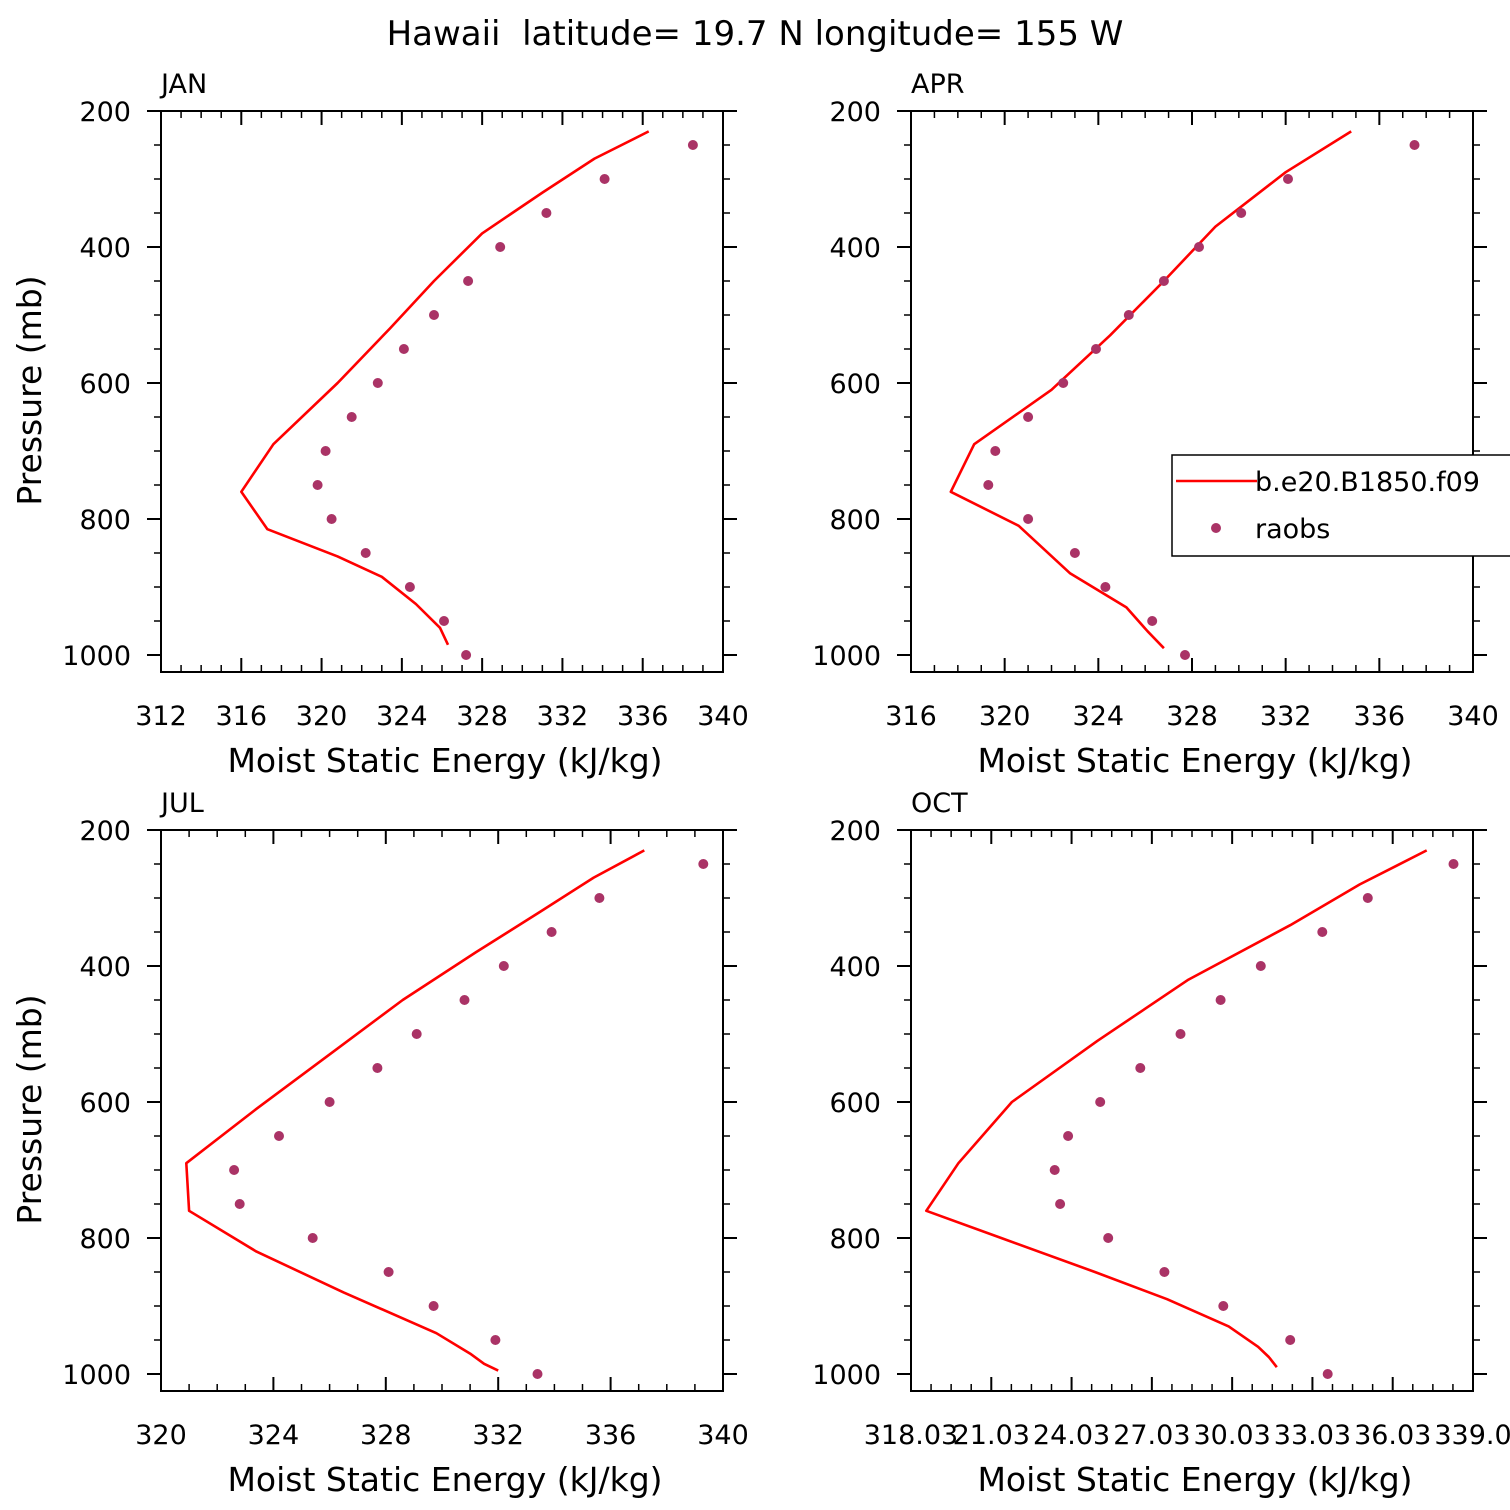 This screenshot has height=1510, width=1510. Describe the element at coordinates (1071, 1435) in the screenshot. I see `x-tick-label: 24.03` at that location.